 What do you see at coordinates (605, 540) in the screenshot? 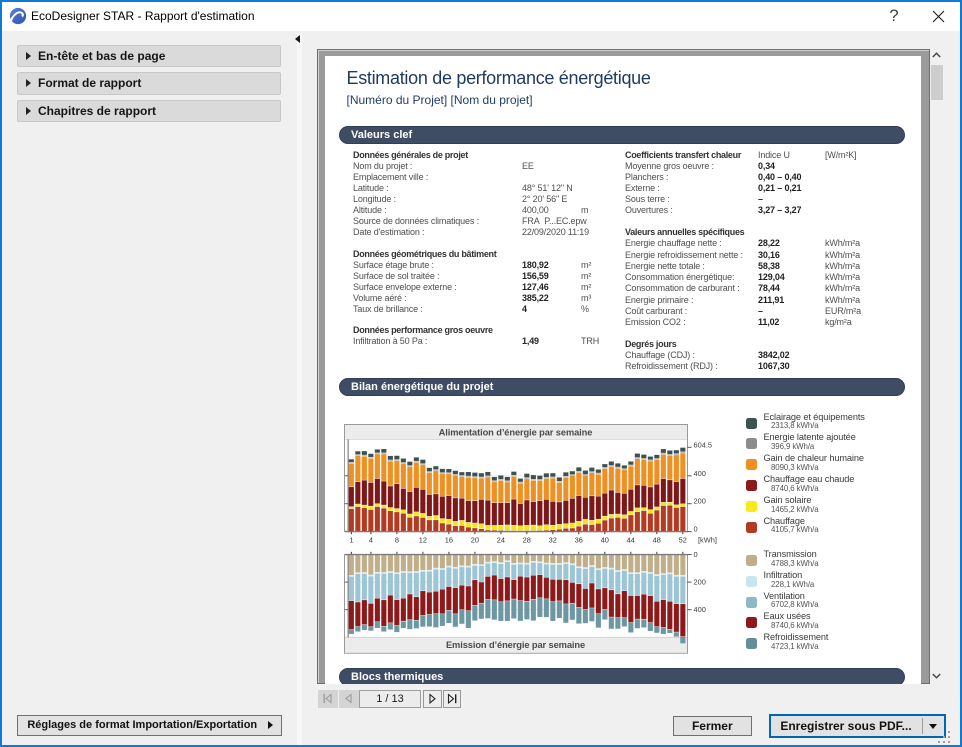
I see `svg-text: 40` at bounding box center [605, 540].